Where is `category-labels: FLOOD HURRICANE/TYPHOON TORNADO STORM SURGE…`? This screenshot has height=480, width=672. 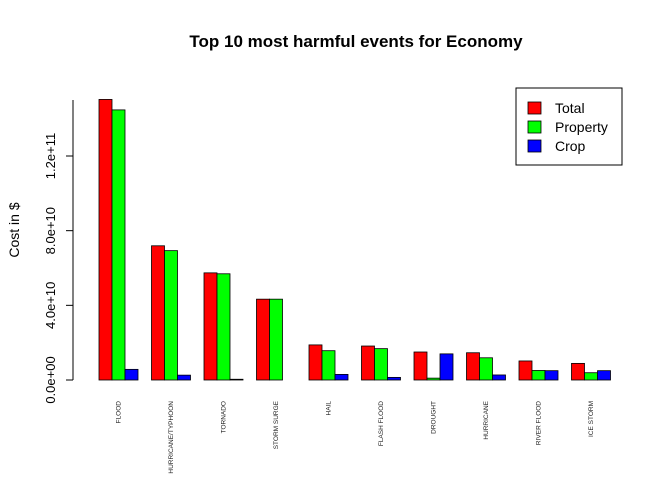
category-labels: FLOOD HURRICANE/TYPHOON TORNADO STORM SURGE… is located at coordinates (356, 436).